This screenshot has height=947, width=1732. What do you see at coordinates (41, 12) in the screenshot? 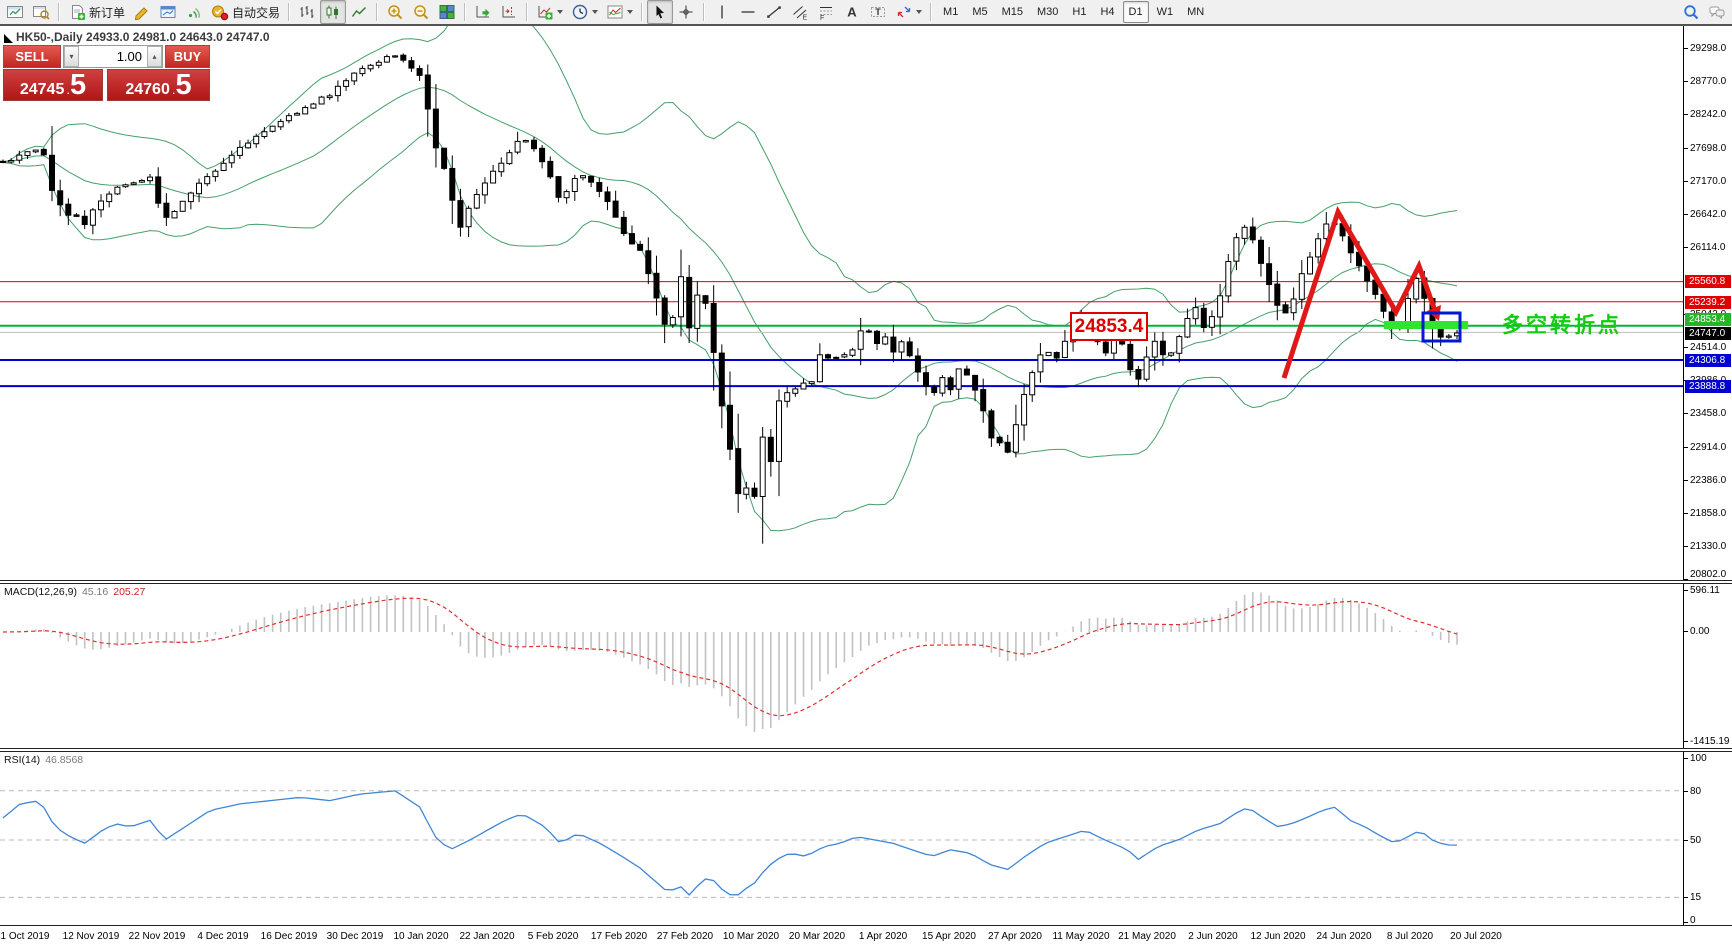
I see `profiles-button` at bounding box center [41, 12].